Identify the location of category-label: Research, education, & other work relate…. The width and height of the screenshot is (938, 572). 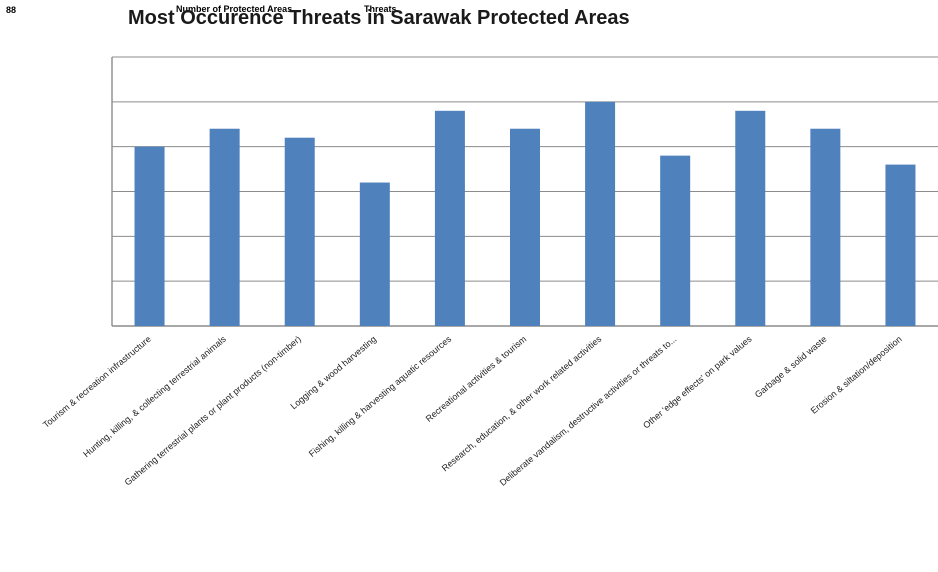
(522, 404).